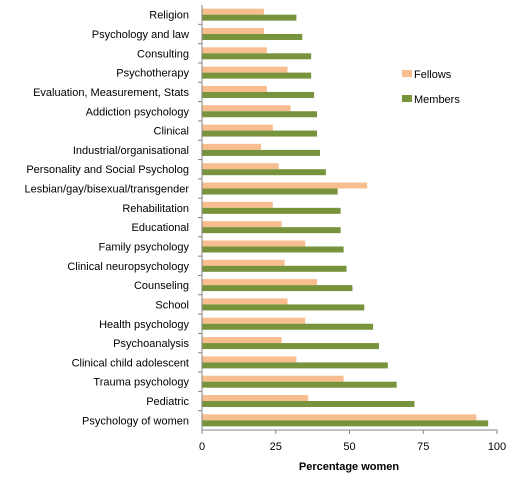 The image size is (518, 478). What do you see at coordinates (437, 100) in the screenshot?
I see `legend-label-members: Members` at bounding box center [437, 100].